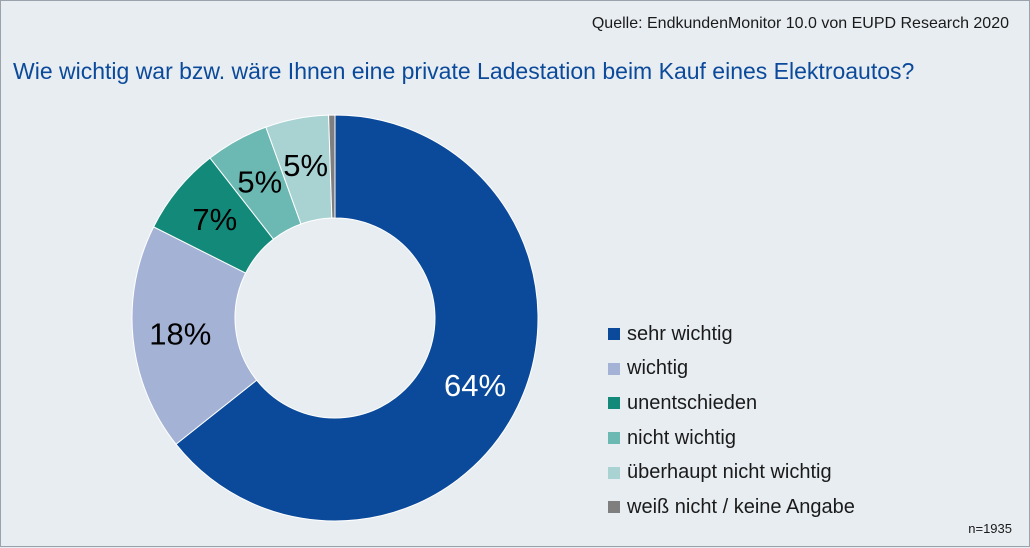  What do you see at coordinates (731, 369) in the screenshot?
I see `legend-item-1: wichtig` at bounding box center [731, 369].